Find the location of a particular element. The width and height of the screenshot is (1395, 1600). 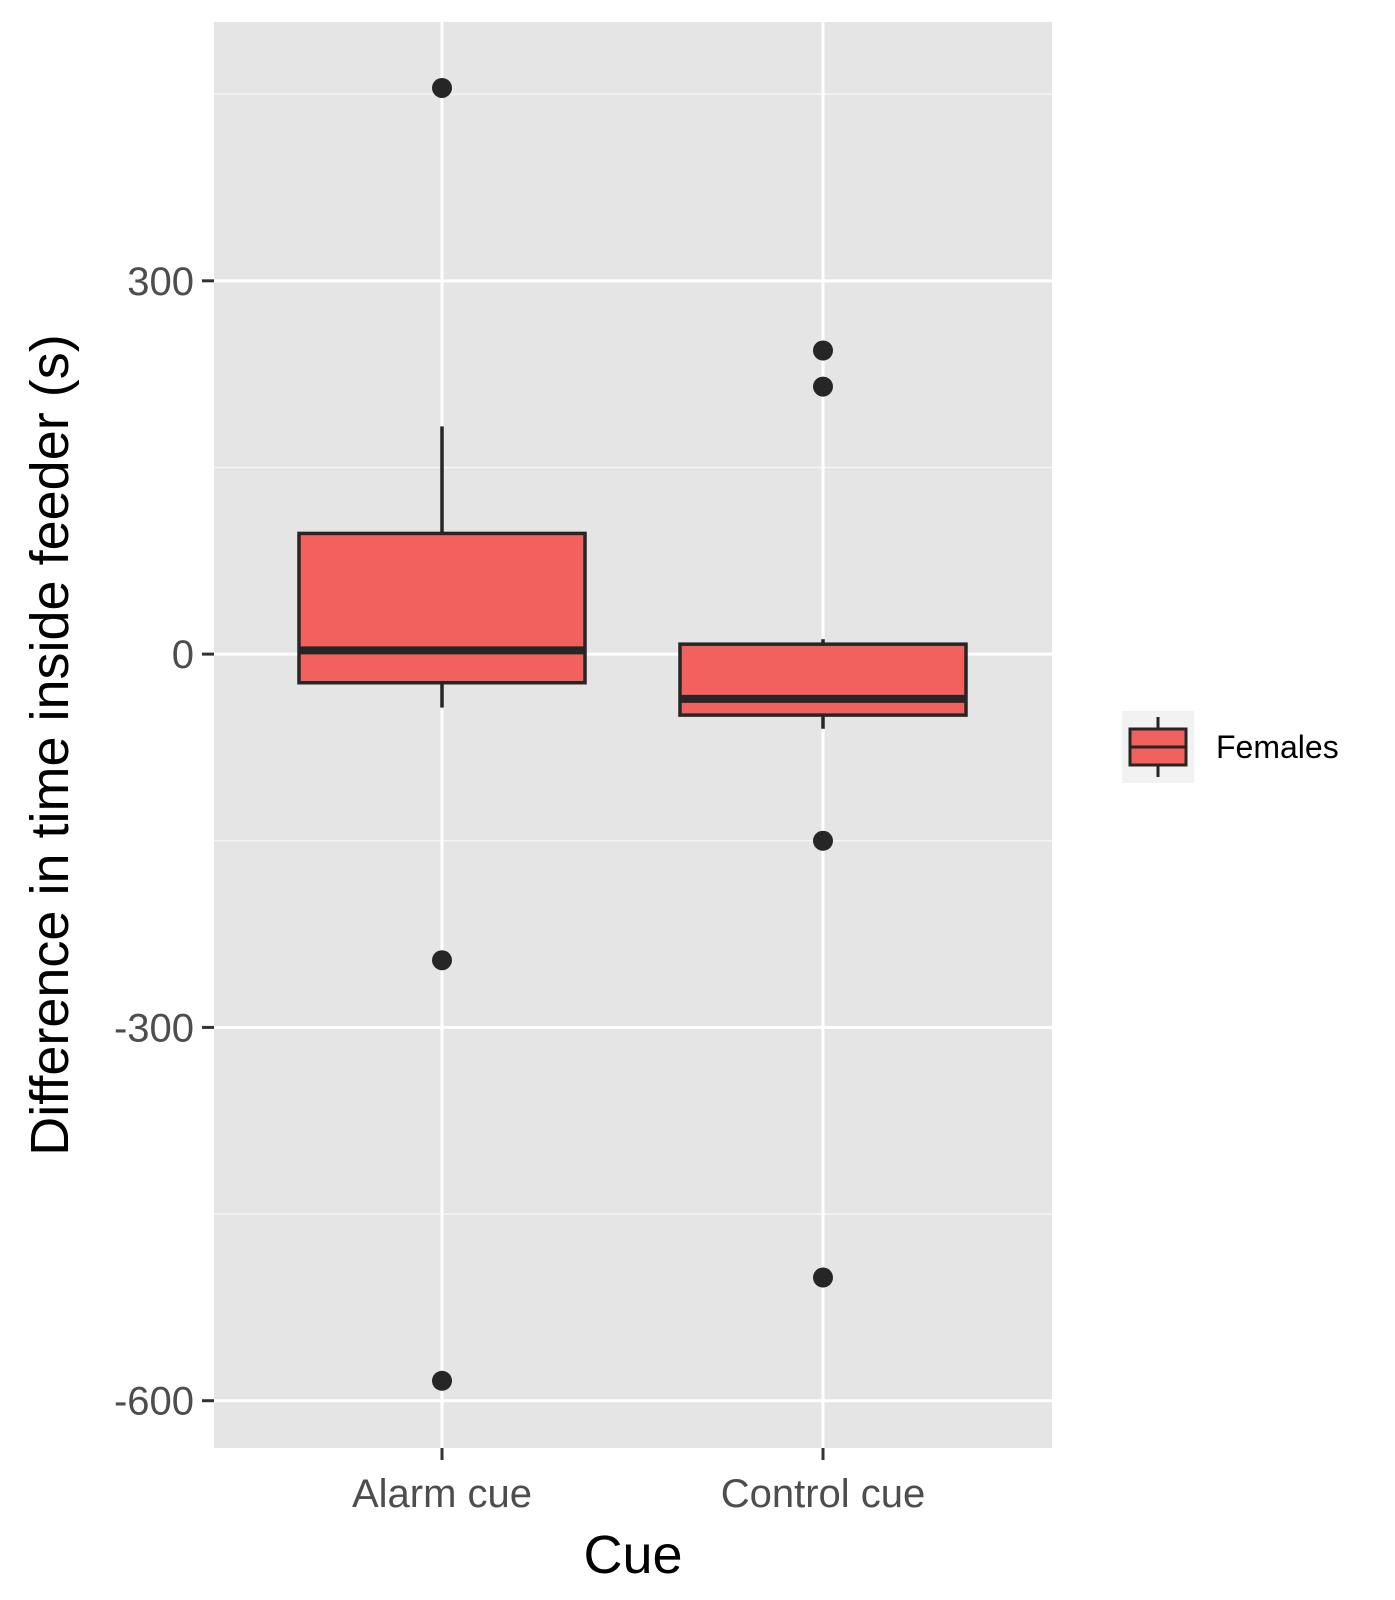

legend-label: Females is located at coordinates (1277, 747).